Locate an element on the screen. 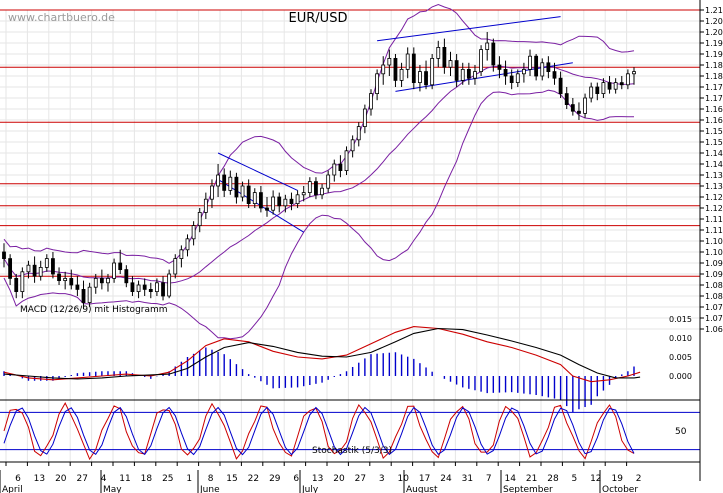 The height and width of the screenshot is (493, 723). month-label: May is located at coordinates (112, 489).